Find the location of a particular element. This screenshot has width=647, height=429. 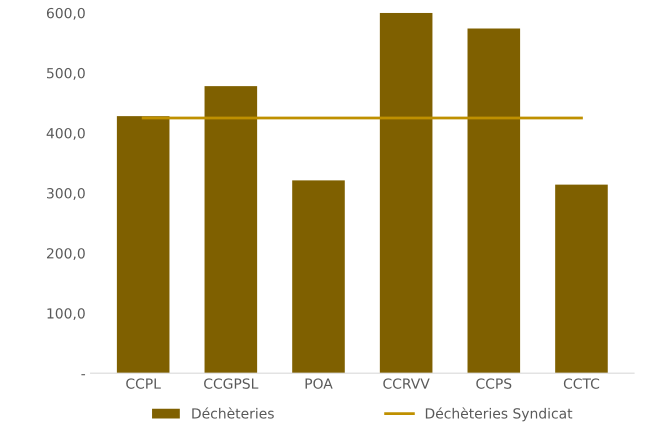

y-tick-label: 100,0 is located at coordinates (66, 314).